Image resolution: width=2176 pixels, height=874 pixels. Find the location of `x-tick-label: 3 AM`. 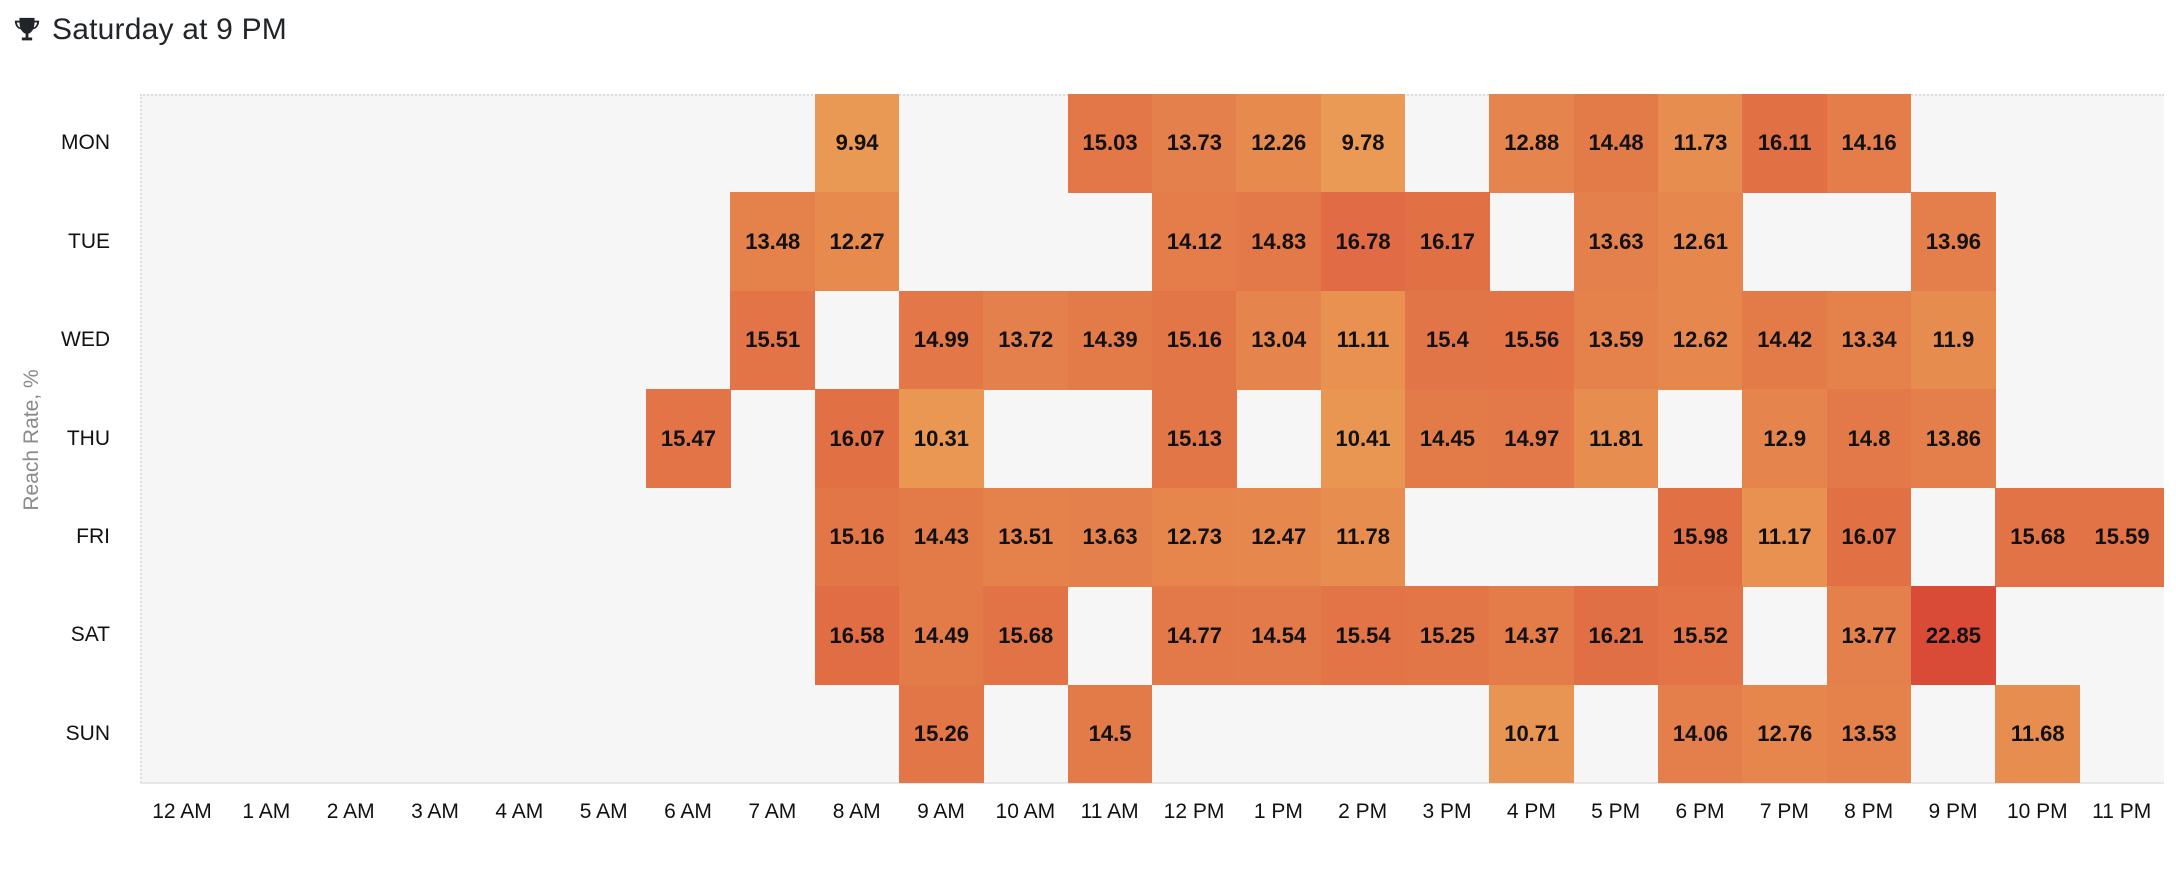

x-tick-label: 3 AM is located at coordinates (435, 811).